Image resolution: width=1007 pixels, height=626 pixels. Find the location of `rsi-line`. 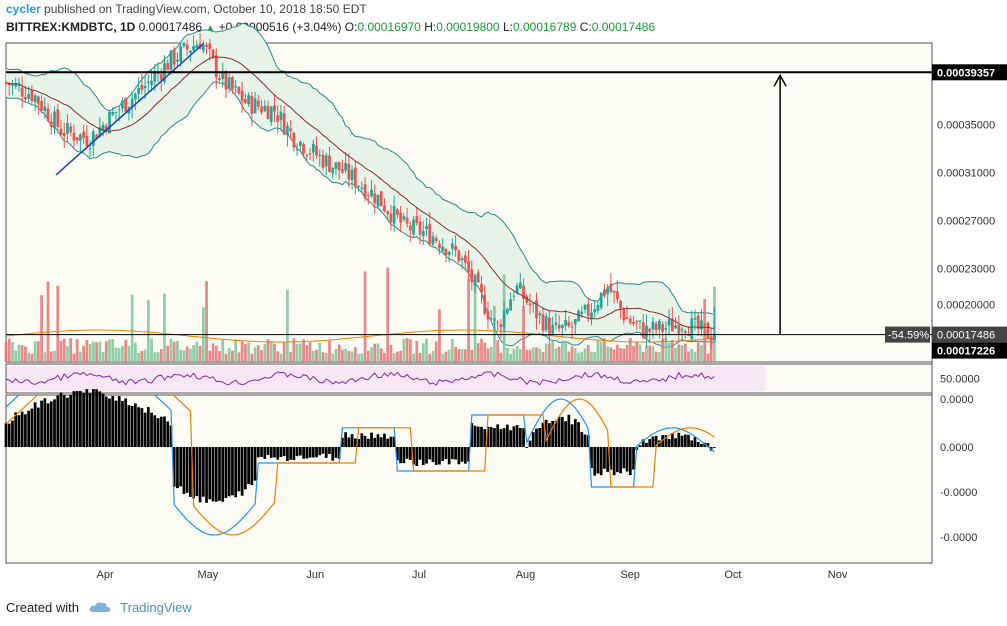

rsi-line is located at coordinates (360, 378).